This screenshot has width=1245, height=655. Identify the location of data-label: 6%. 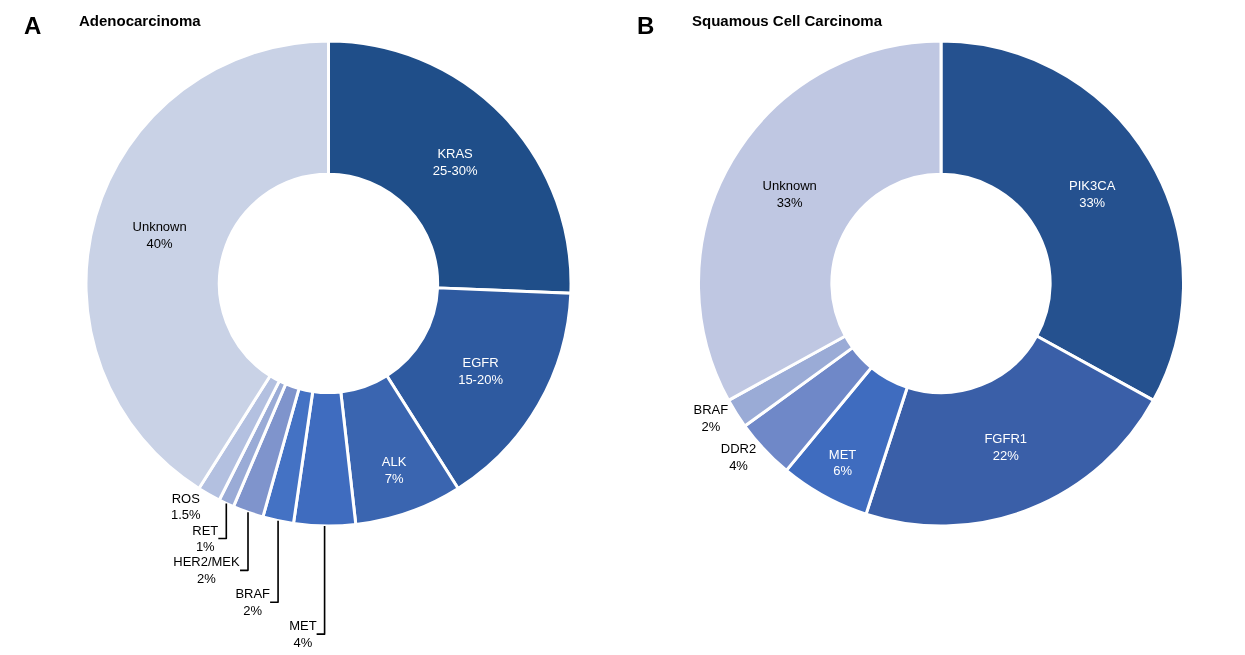
(843, 471).